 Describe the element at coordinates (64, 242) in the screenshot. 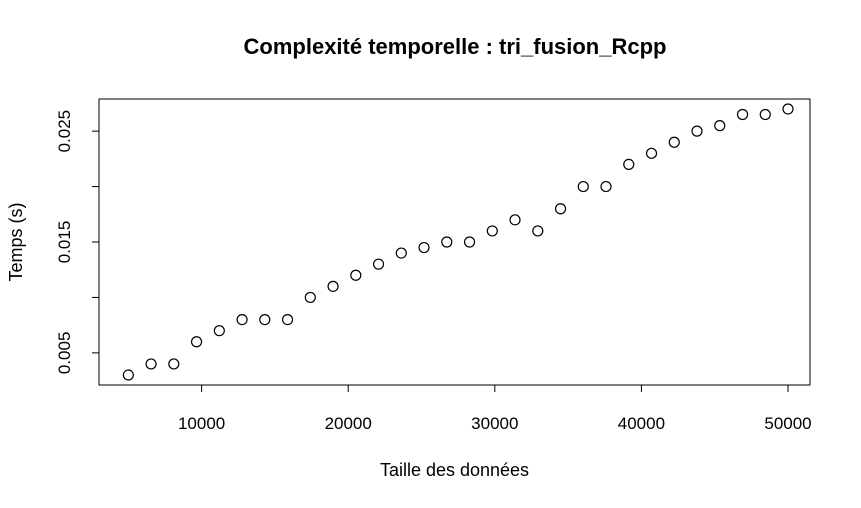

I see `y-tick-label: 0.015` at that location.